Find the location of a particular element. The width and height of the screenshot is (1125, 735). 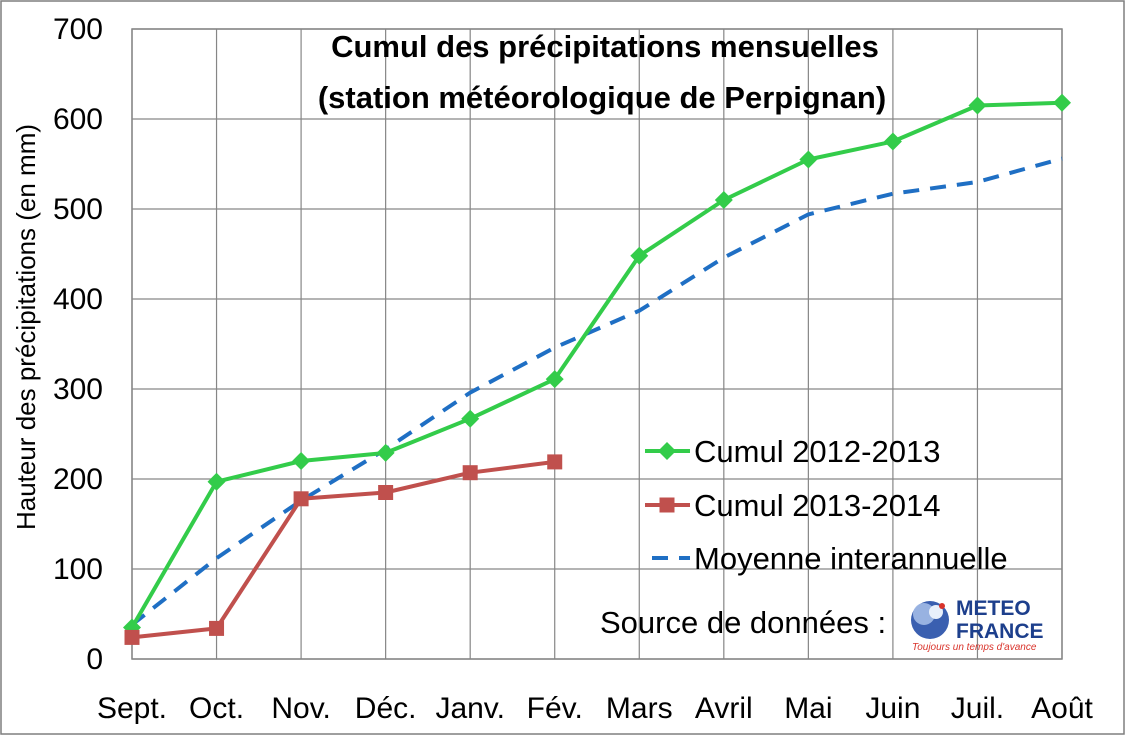

y-tick-label: 300 is located at coordinates (78, 389).